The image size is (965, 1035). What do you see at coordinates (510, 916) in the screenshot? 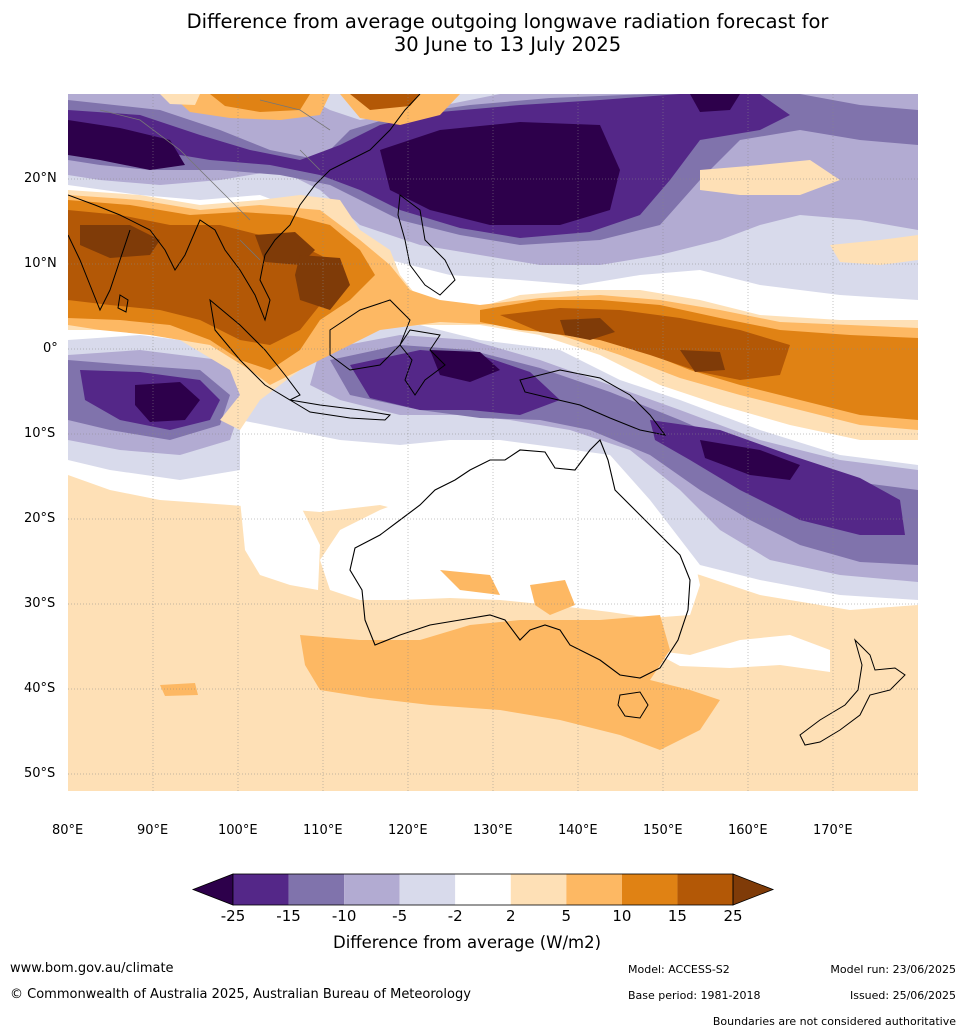
I see `colorbar-tick-label: 2` at bounding box center [510, 916].